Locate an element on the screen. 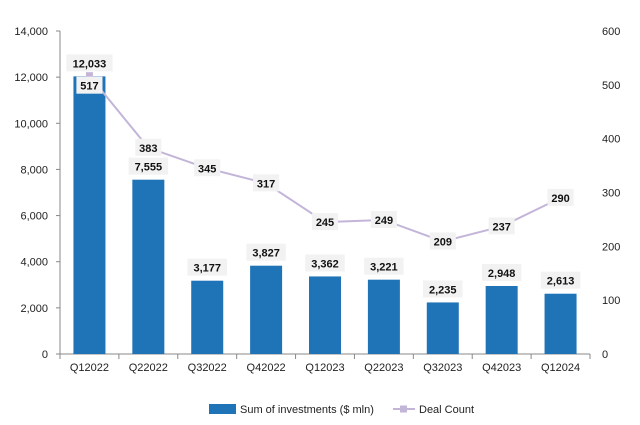 The width and height of the screenshot is (640, 425). bar-value-label: 3,362 is located at coordinates (325, 264).